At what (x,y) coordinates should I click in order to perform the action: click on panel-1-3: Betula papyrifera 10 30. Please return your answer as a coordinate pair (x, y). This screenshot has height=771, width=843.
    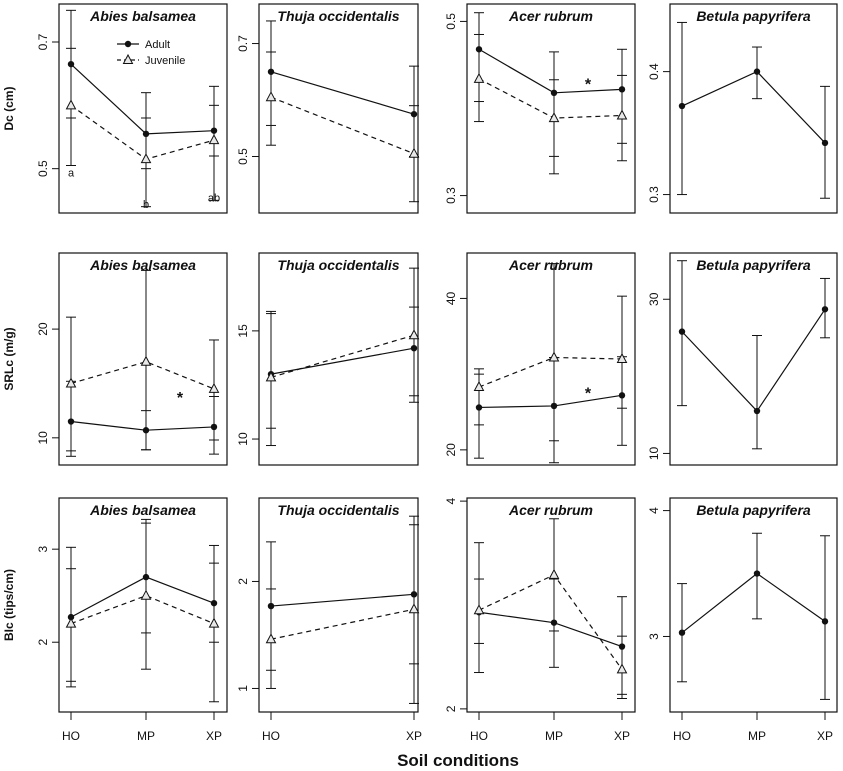
    Looking at the image, I should click on (742, 359).